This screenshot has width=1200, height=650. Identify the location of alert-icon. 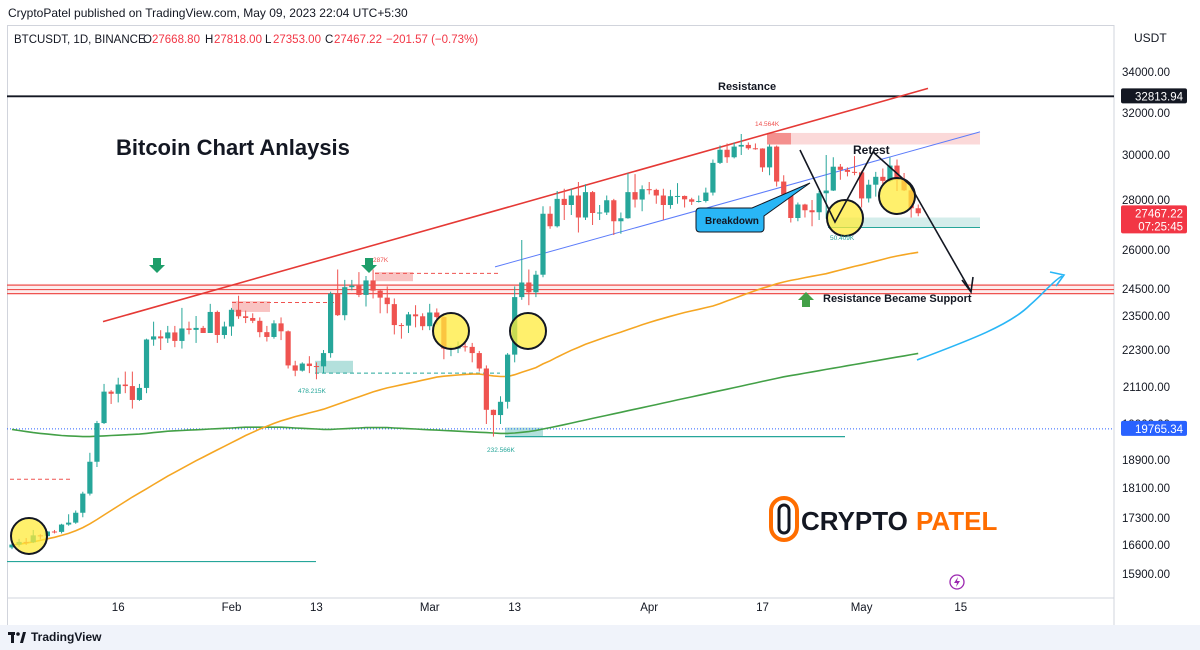
(957, 582).